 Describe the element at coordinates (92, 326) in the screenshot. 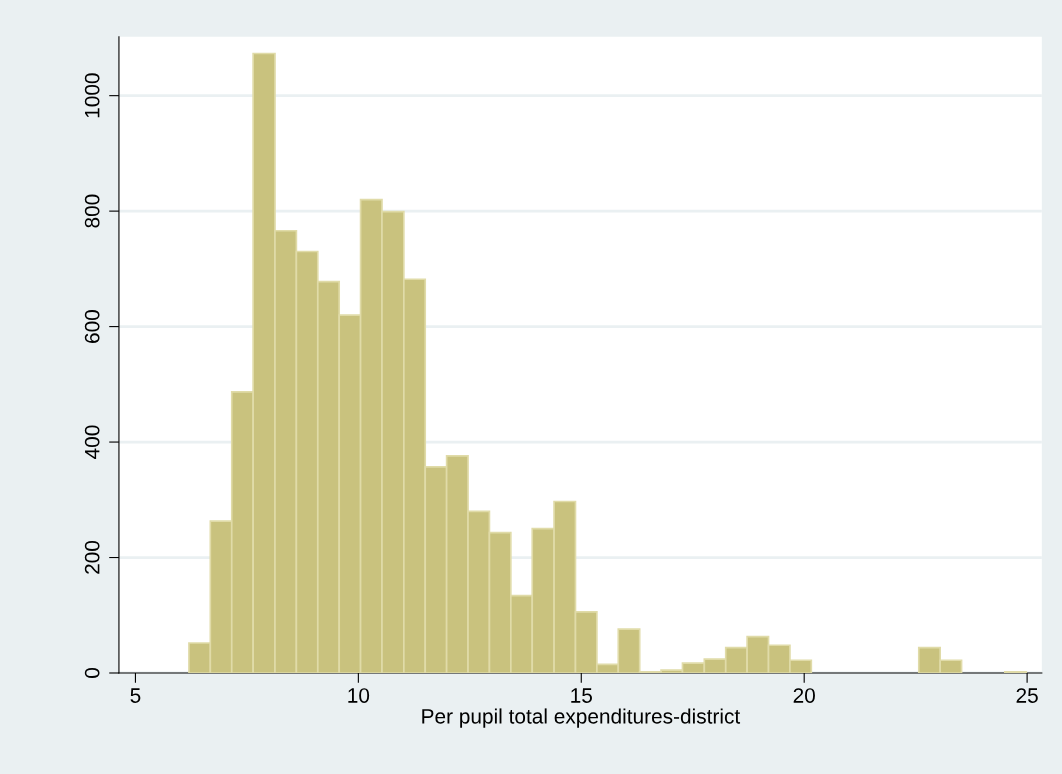

I see `y-tick-label: 600` at that location.